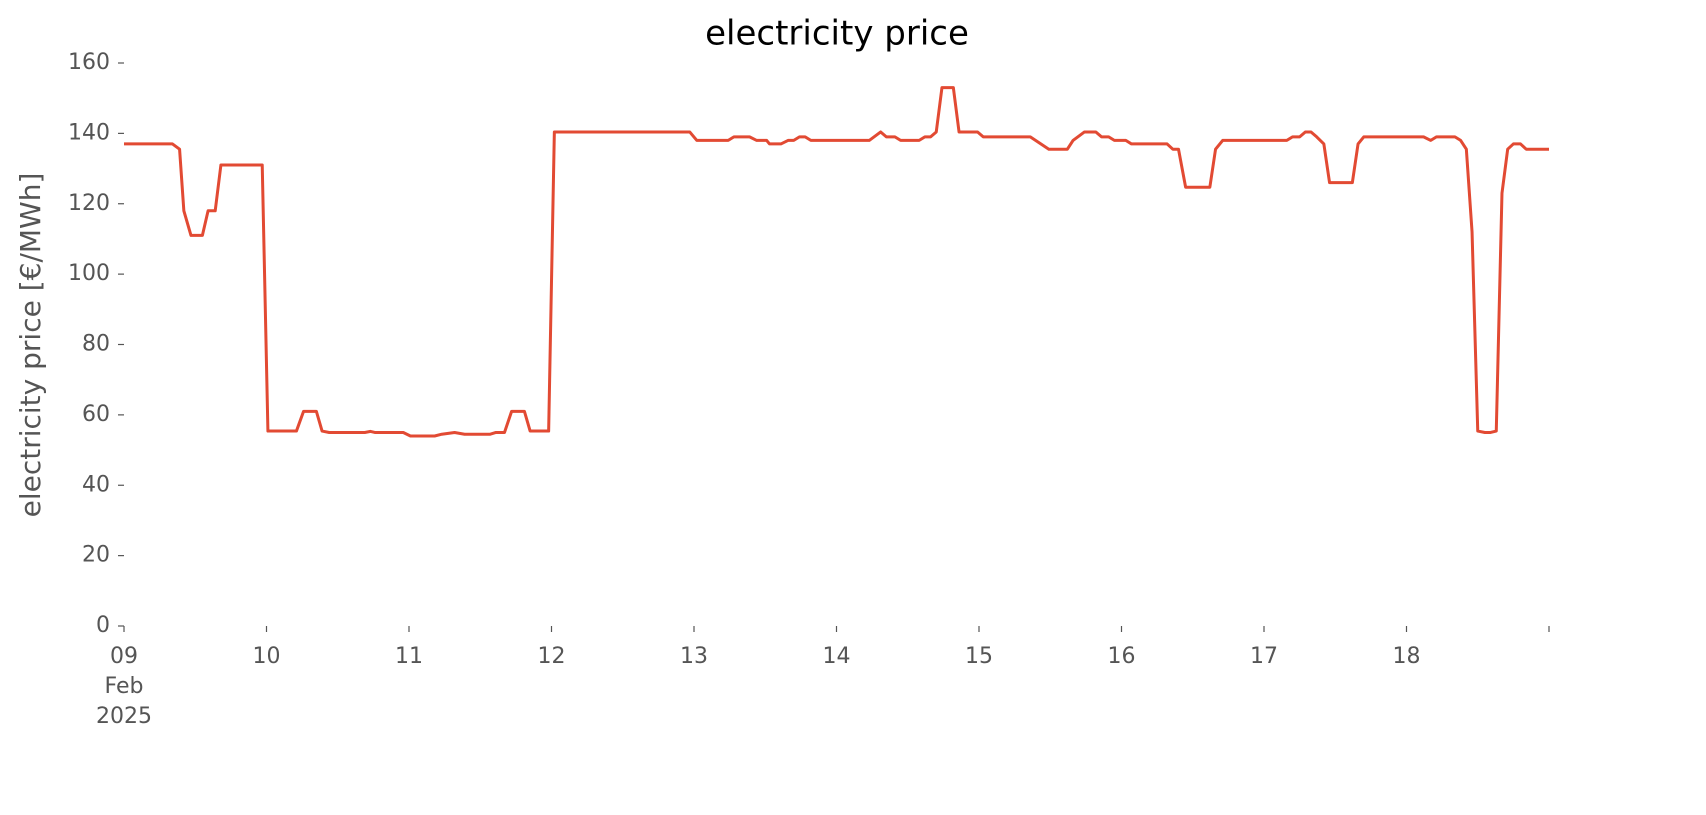 The height and width of the screenshot is (815, 1706). I want to click on x-tick-label: 09 Feb 2025, so click(124, 686).